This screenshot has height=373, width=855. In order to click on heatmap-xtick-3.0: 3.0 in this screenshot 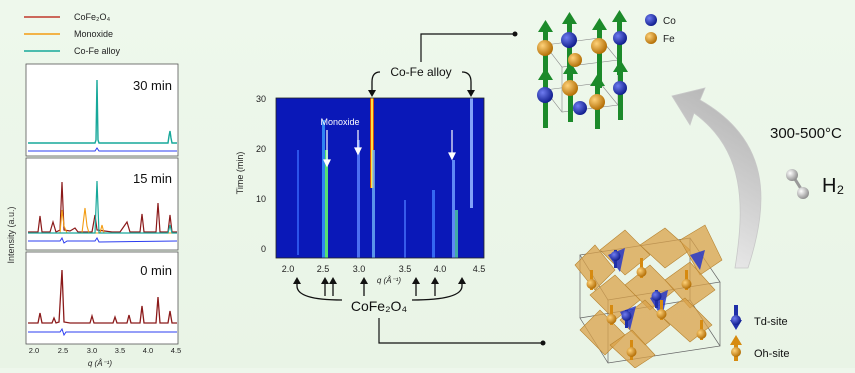, I will do `click(359, 269)`.